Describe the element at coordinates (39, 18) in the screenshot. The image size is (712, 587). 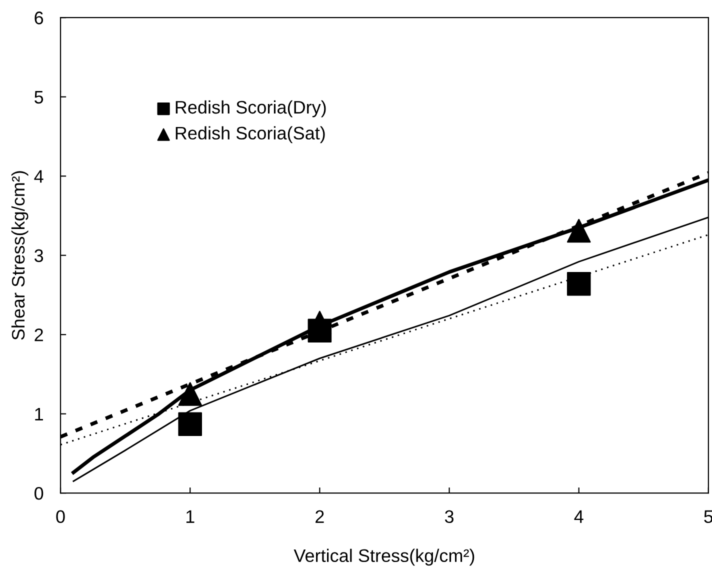
I see `y-tick-label: 6` at that location.